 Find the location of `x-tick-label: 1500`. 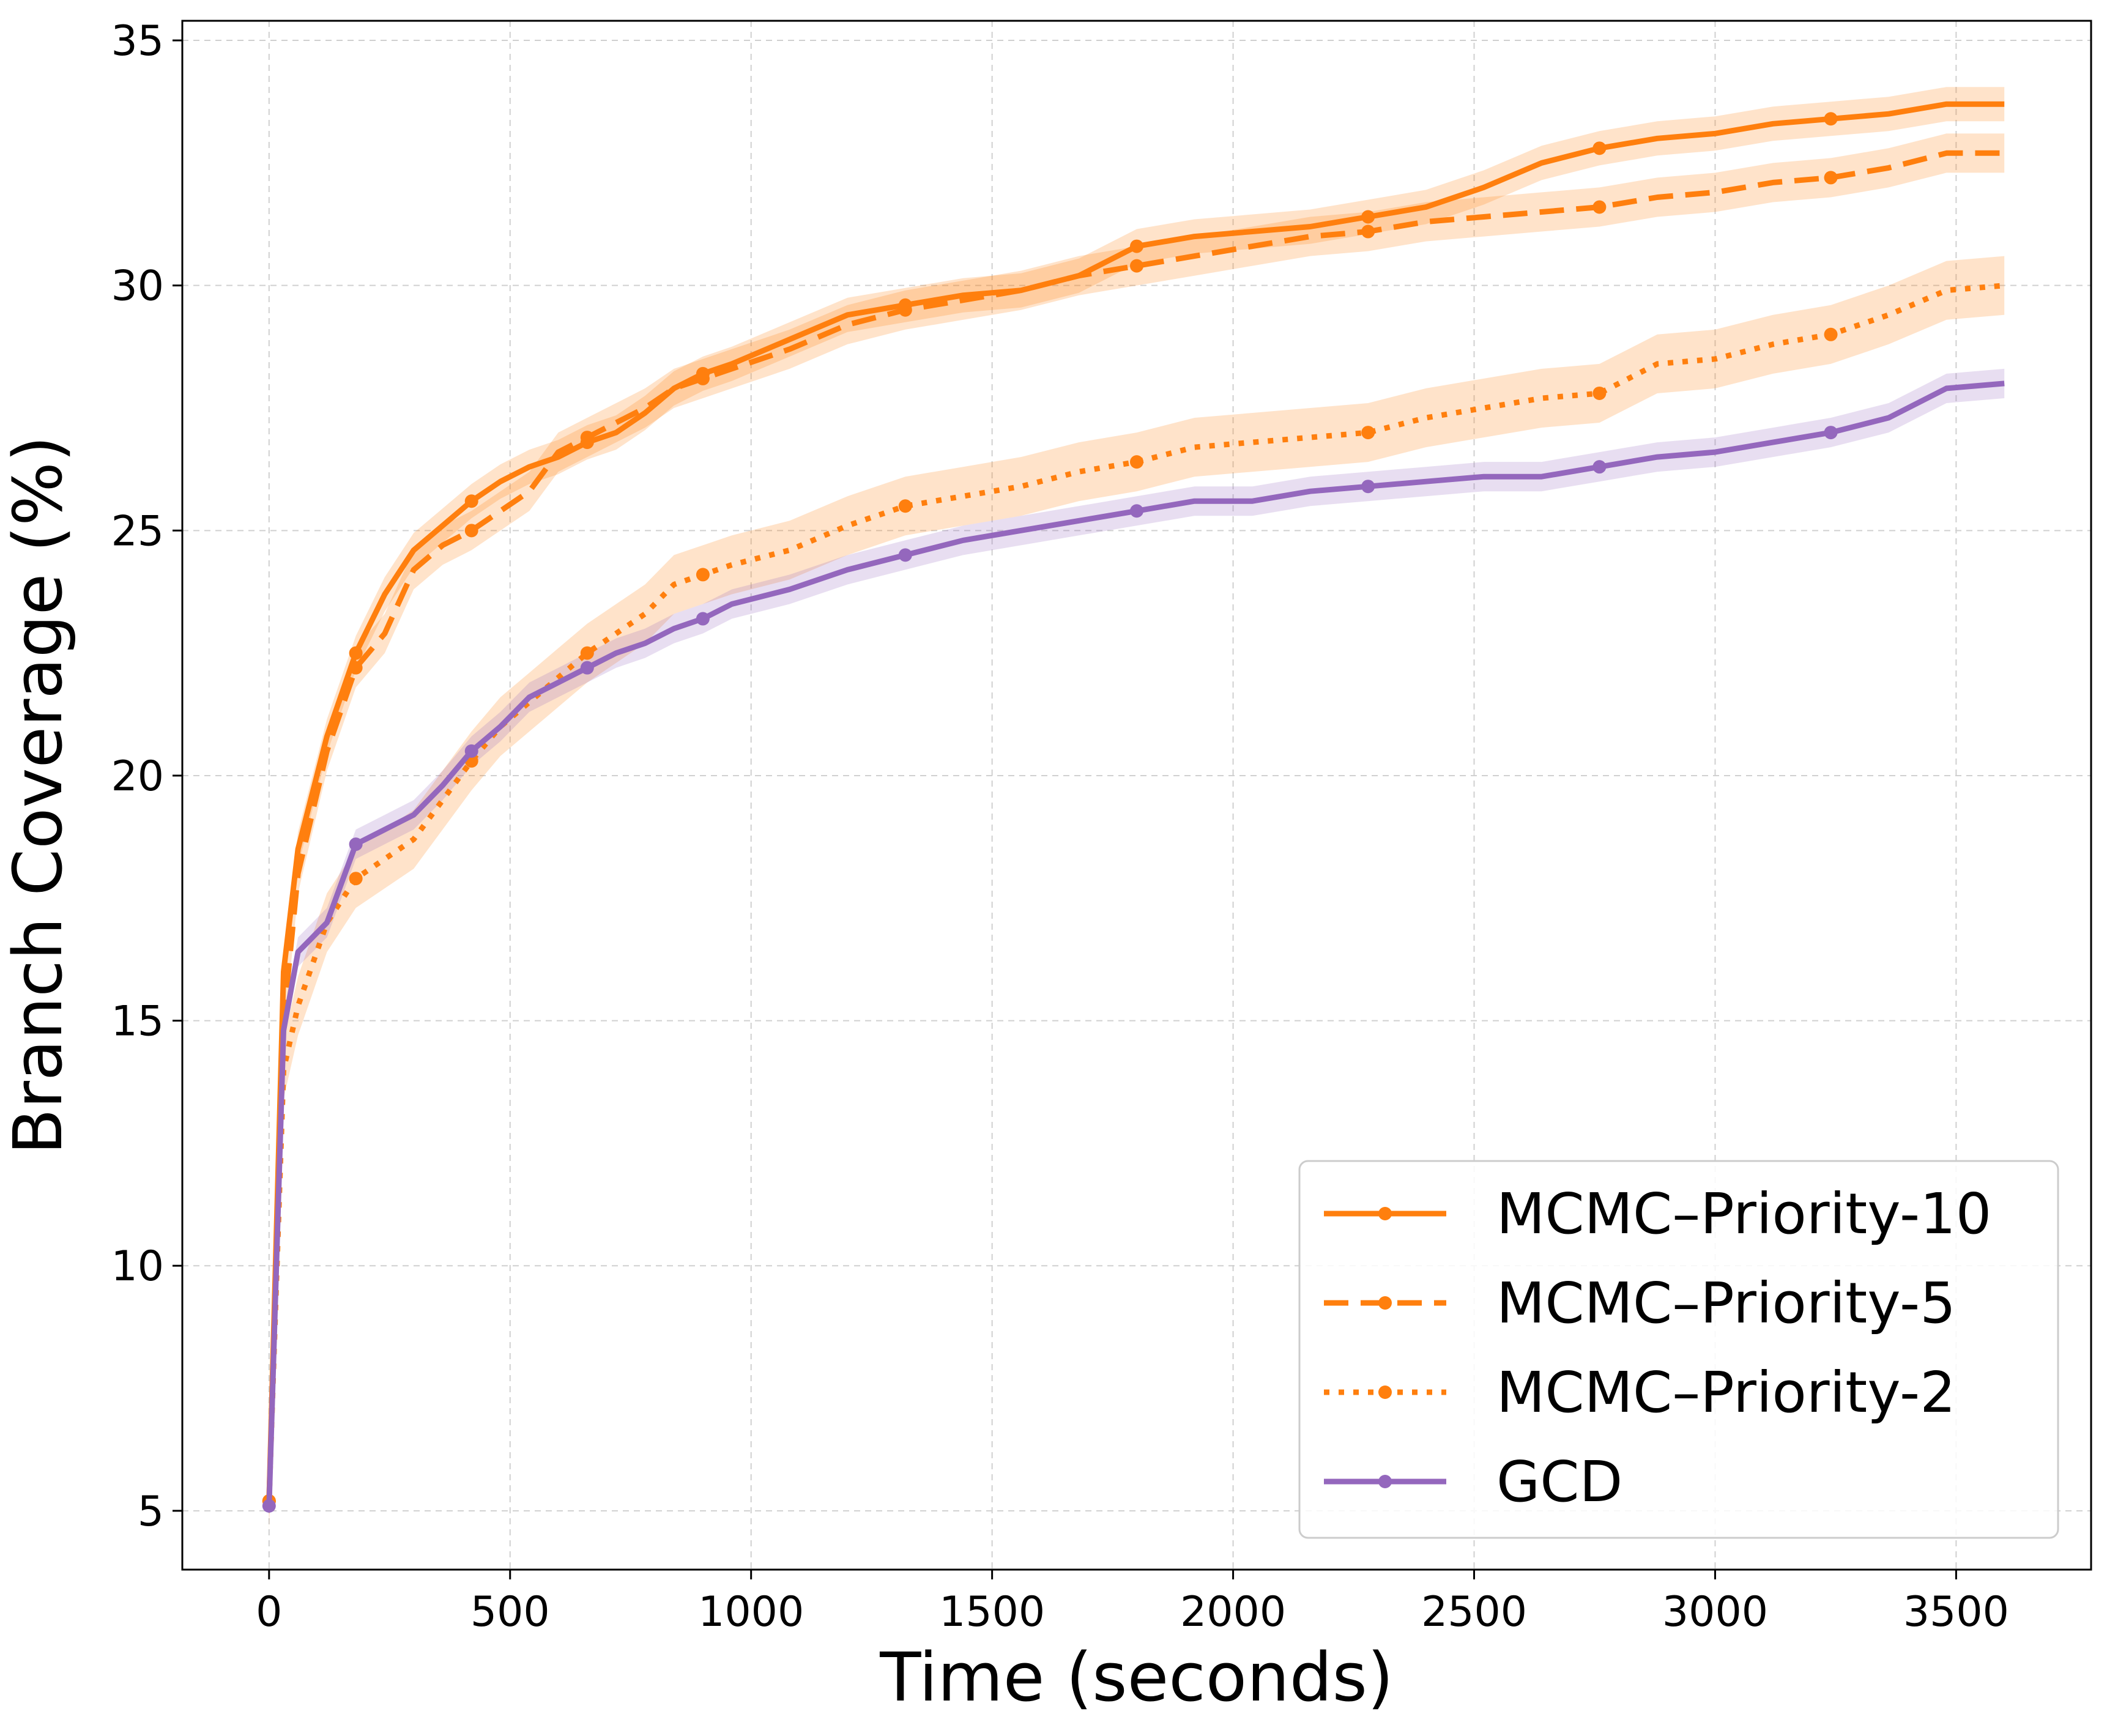

x-tick-label: 1500 is located at coordinates (992, 1612).